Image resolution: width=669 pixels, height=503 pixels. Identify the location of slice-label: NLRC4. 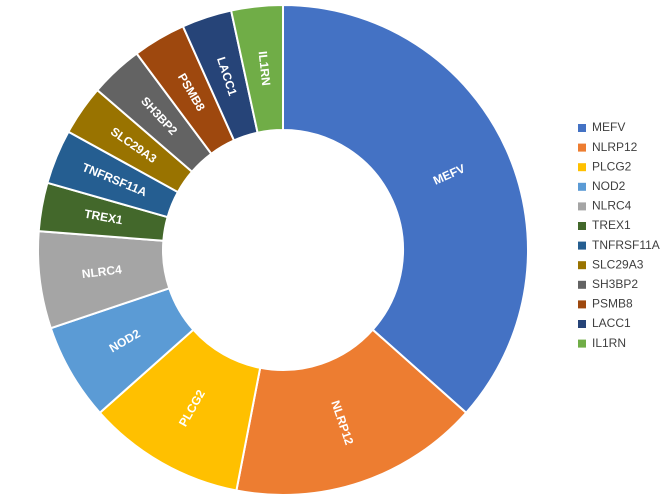
(102, 271).